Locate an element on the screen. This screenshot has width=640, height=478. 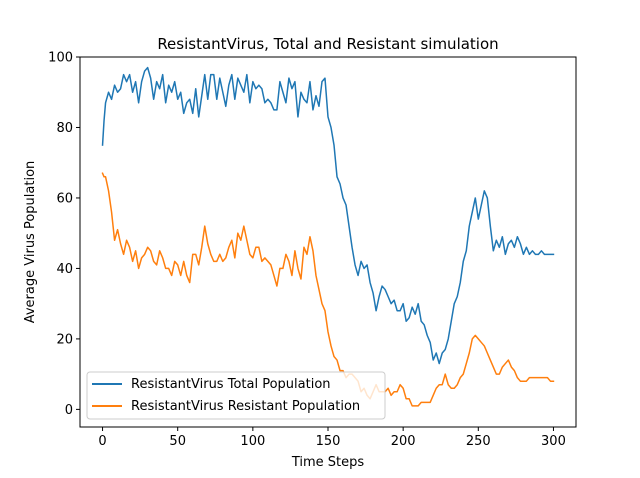
legend-label-resistant: ResistantVirus Resistant Population is located at coordinates (245, 406).